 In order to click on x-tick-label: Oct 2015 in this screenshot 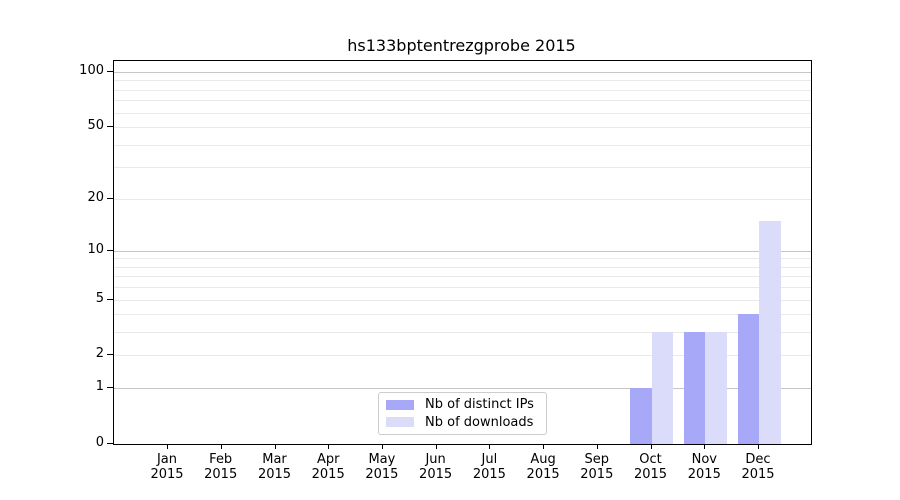, I will do `click(651, 467)`.